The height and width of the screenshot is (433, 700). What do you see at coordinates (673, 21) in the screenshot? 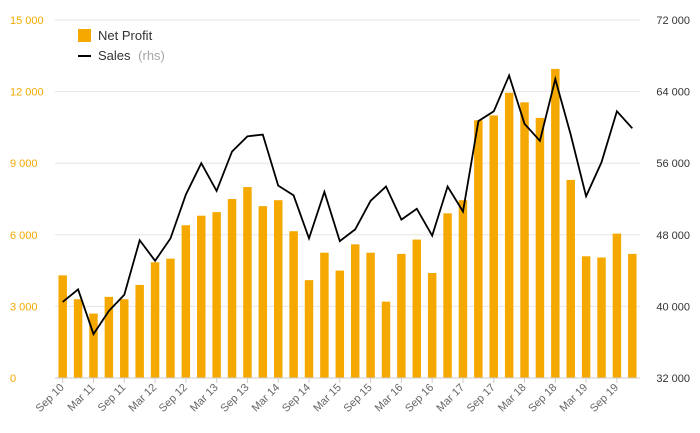
I see `right-tick-label: 72 000` at bounding box center [673, 21].